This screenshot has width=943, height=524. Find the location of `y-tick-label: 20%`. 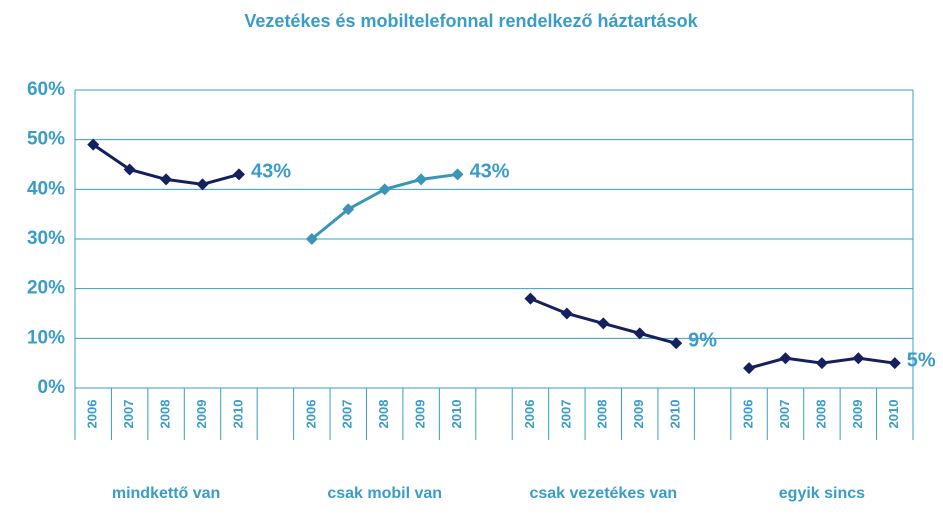

y-tick-label: 20% is located at coordinates (46, 288).